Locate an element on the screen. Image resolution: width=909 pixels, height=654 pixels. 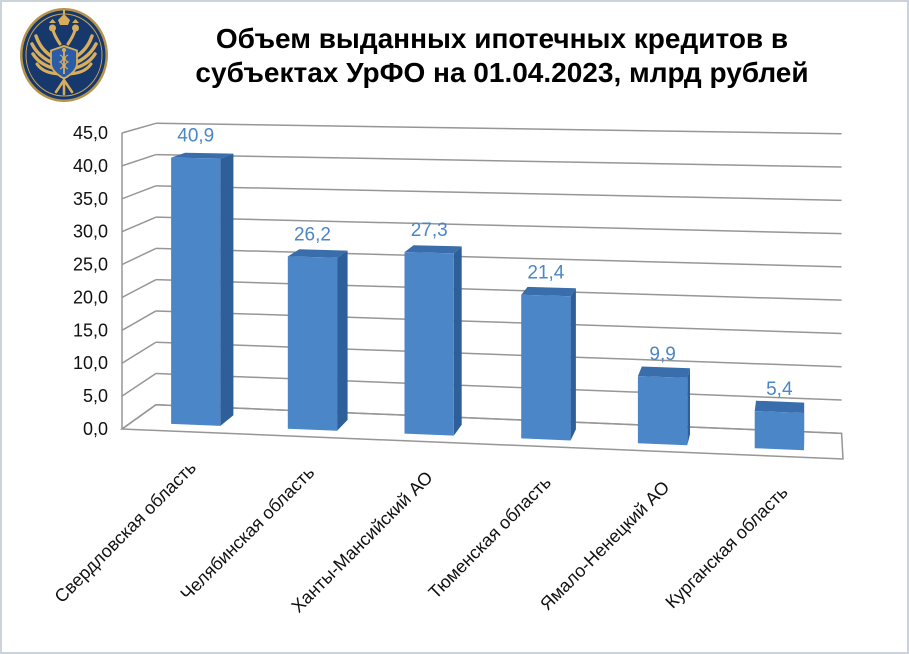
category-label: Челябинская область is located at coordinates (247, 533).